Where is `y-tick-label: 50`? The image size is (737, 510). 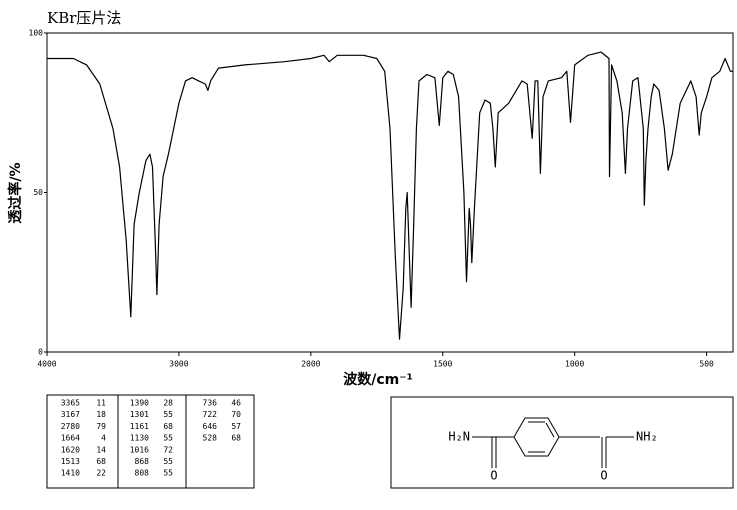 y-tick-label: 50 is located at coordinates (38, 192).